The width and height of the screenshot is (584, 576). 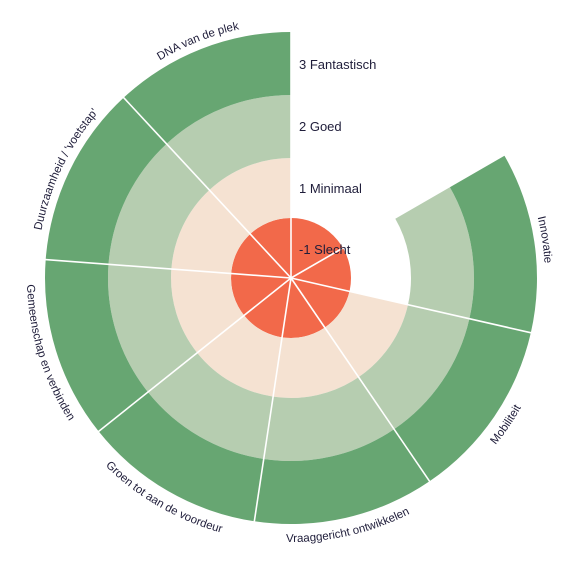 I want to click on level-label-minus1: -1 Slecht, so click(x=325, y=249).